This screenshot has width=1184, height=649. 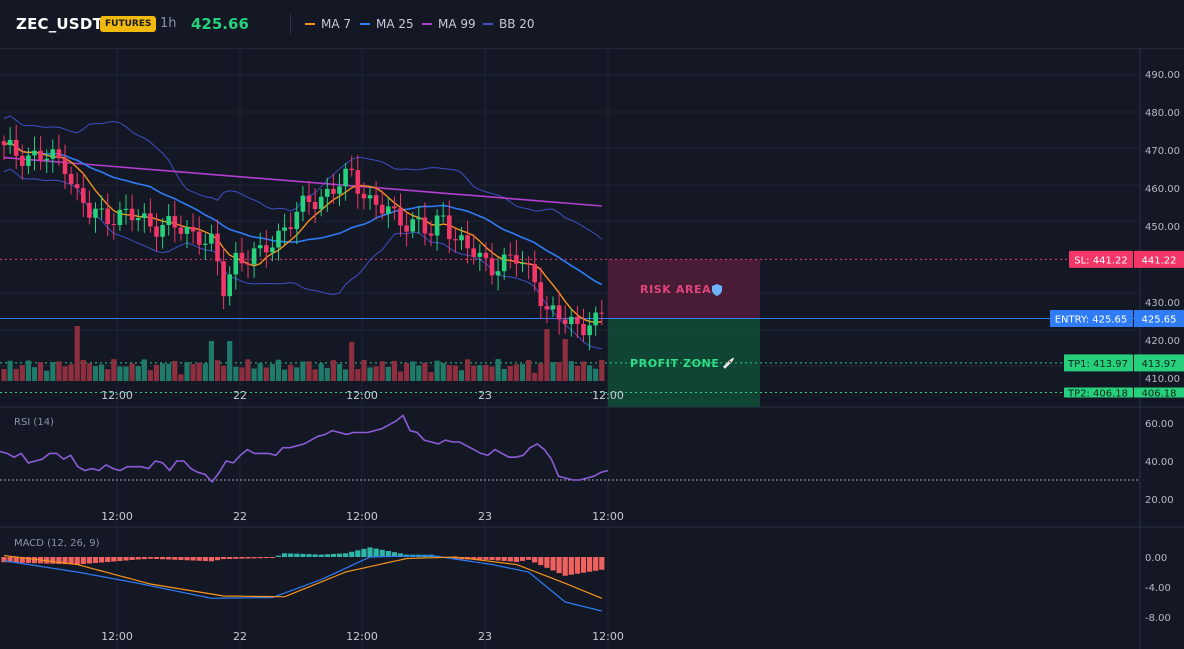 What do you see at coordinates (59, 24) in the screenshot?
I see `symbol-title: ZEC_USDT` at bounding box center [59, 24].